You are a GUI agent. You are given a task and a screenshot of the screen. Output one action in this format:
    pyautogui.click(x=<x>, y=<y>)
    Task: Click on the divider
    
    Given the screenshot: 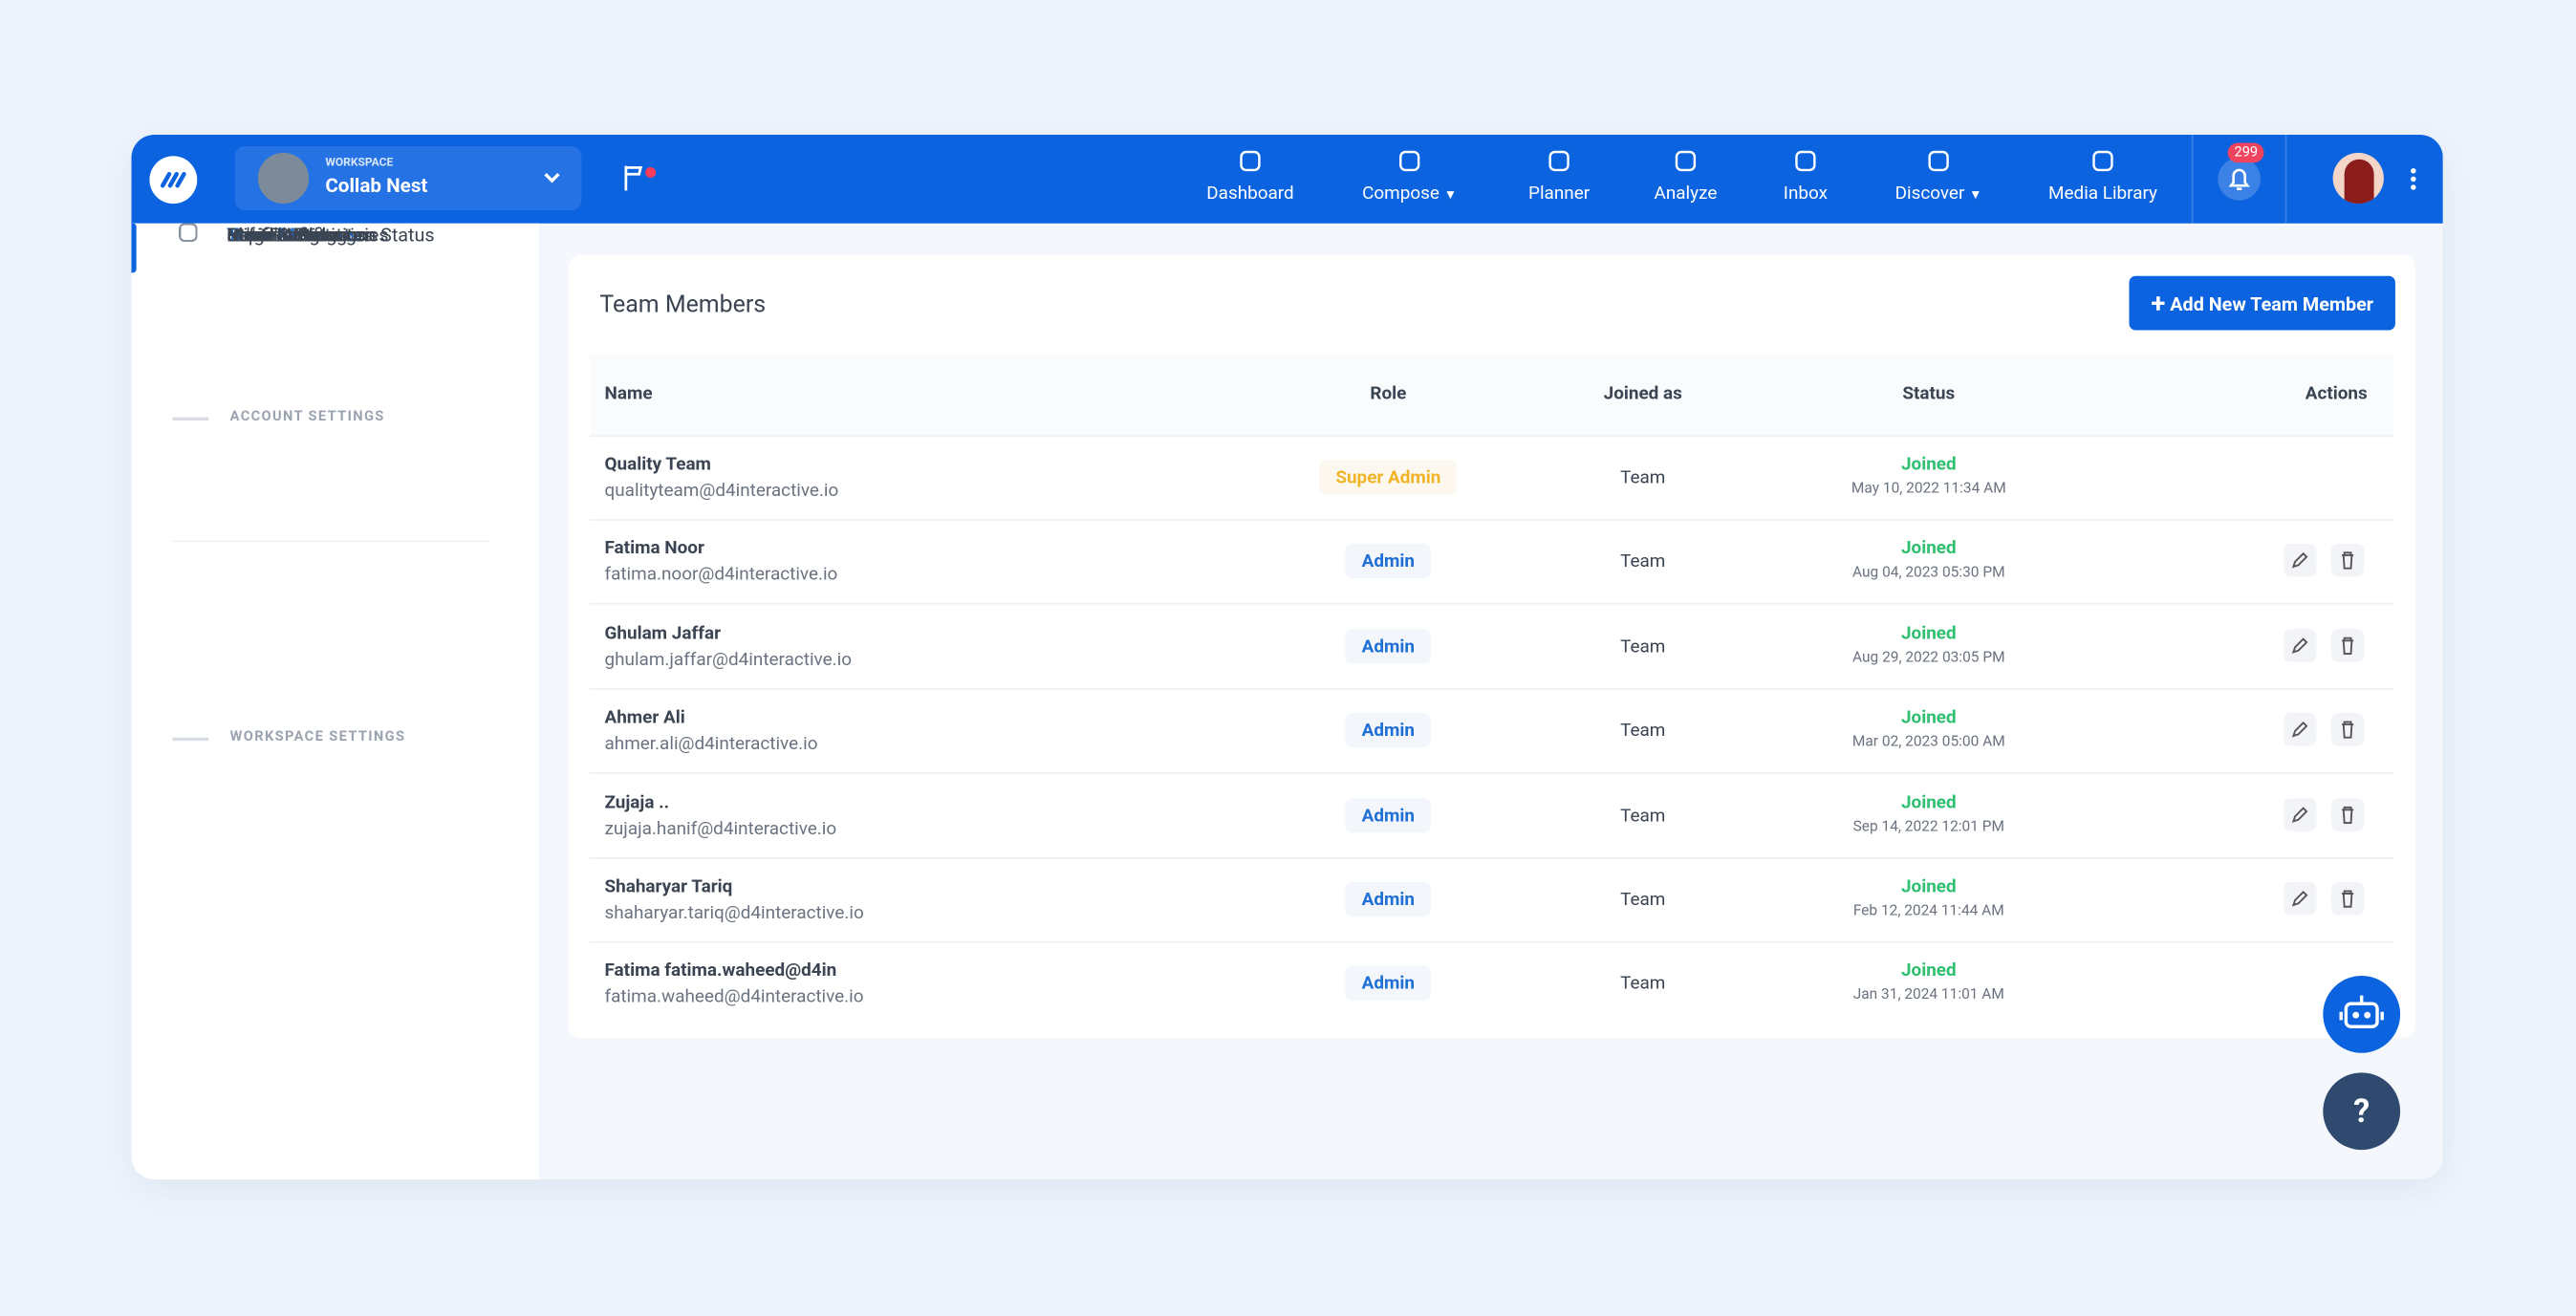 What is the action you would take?
    pyautogui.click(x=2192, y=179)
    